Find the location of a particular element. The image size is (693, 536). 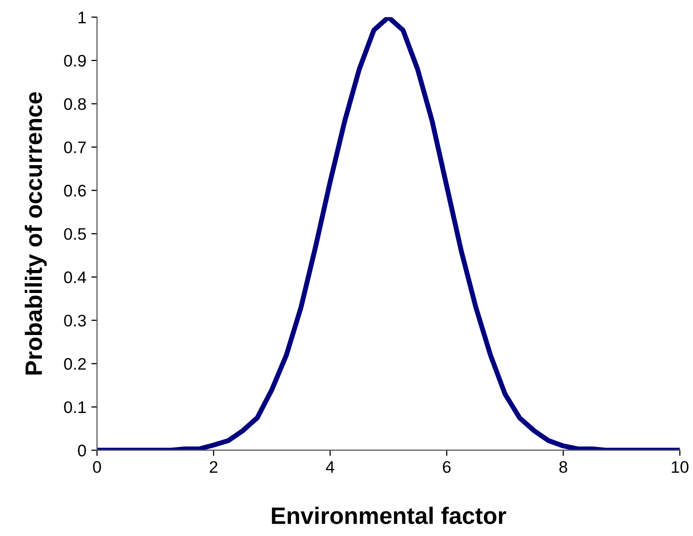

y-tick-label: 0 is located at coordinates (82, 450).